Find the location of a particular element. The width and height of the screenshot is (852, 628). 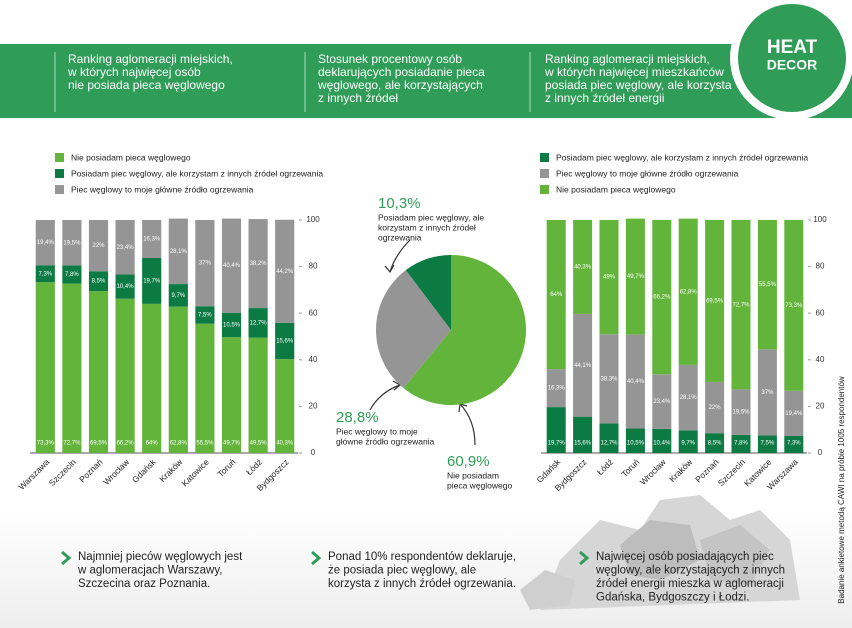

legend-label: Nie posiadam pieca węglowego is located at coordinates (616, 189).